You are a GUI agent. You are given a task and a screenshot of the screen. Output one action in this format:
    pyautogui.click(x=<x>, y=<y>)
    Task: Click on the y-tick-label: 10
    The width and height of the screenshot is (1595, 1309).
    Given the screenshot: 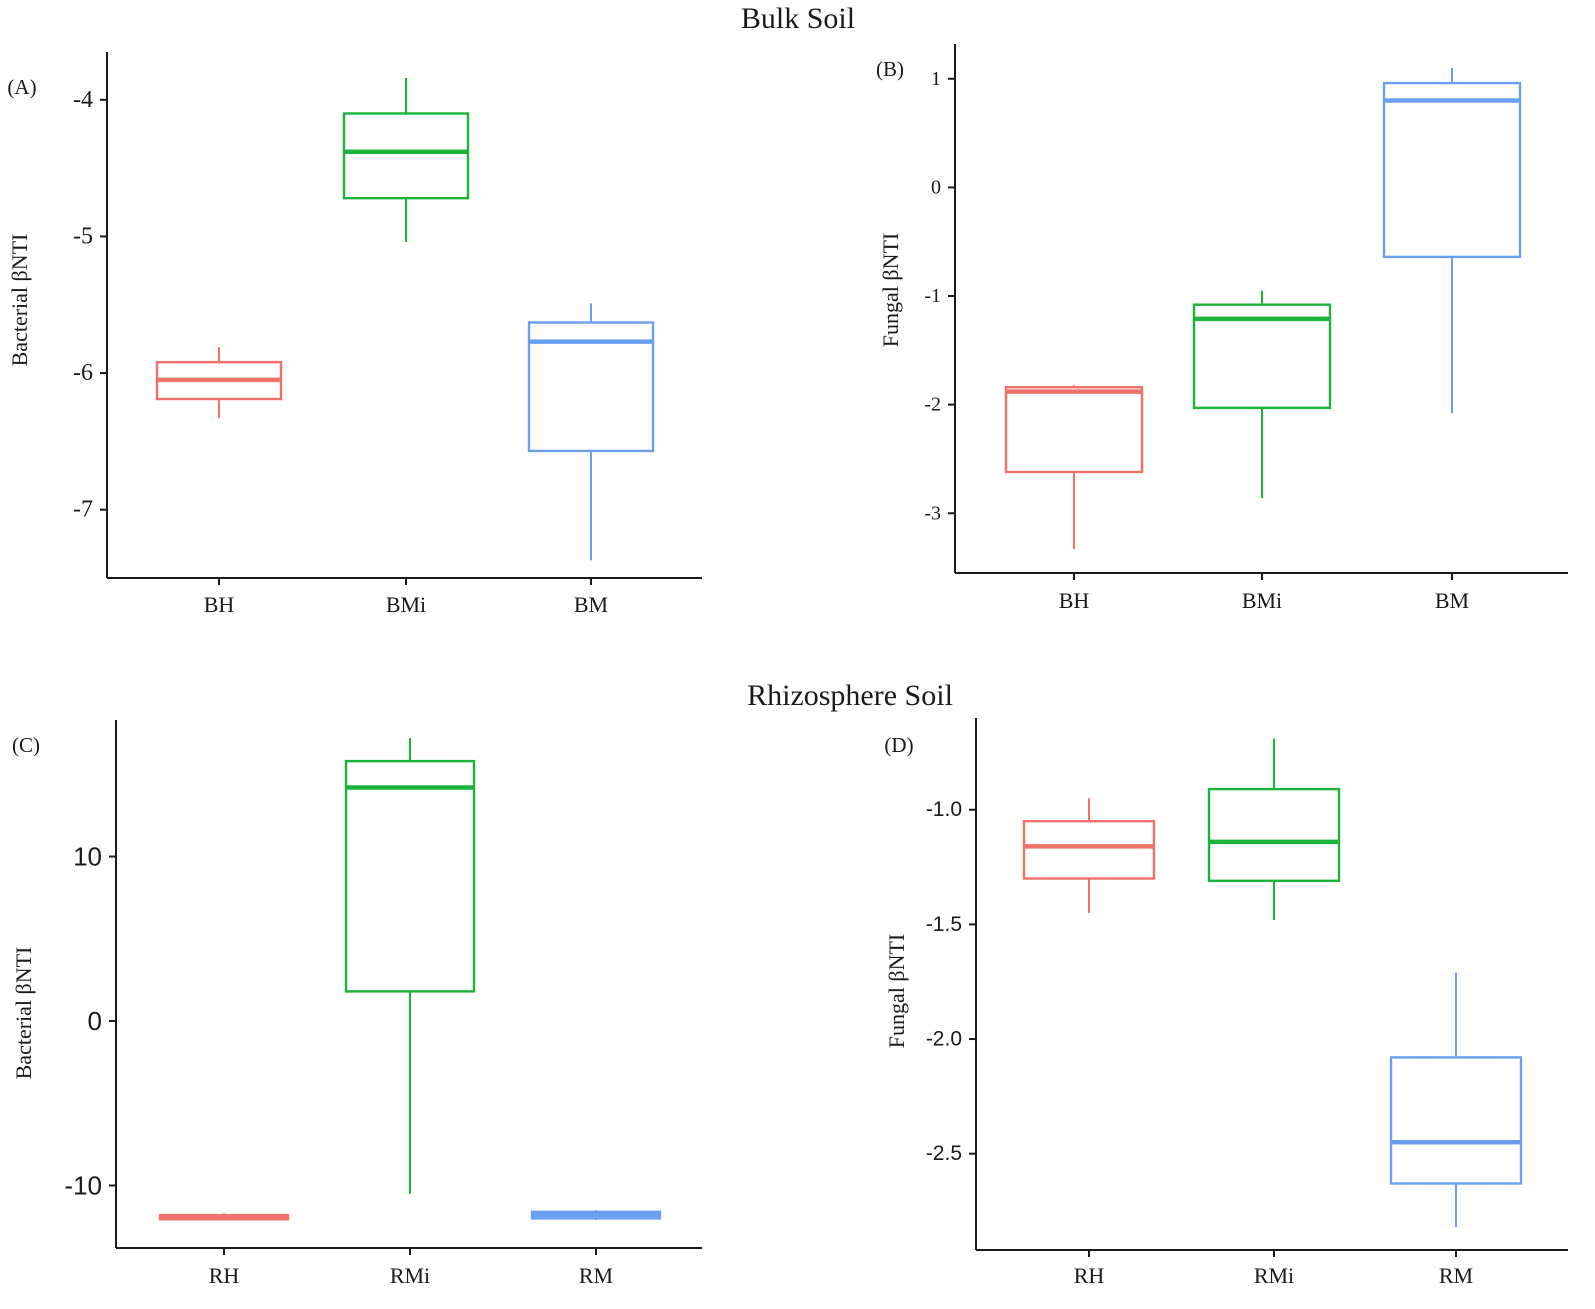 What is the action you would take?
    pyautogui.click(x=87, y=857)
    